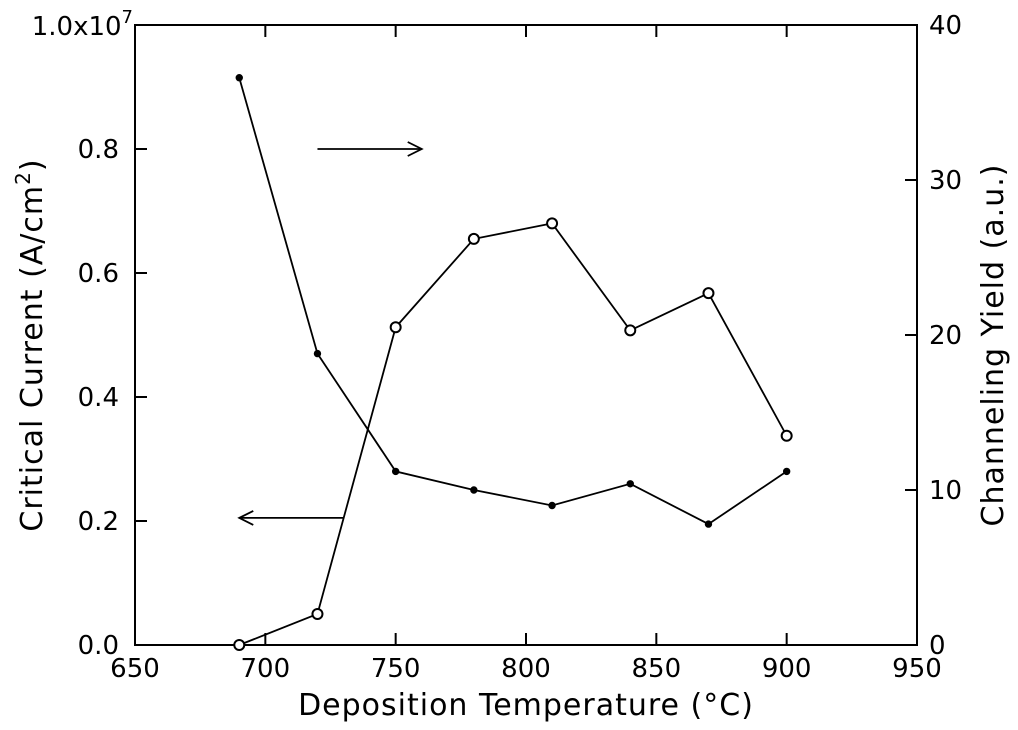 This screenshot has height=730, width=1018. I want to click on x-tick-label: 650, so click(135, 669).